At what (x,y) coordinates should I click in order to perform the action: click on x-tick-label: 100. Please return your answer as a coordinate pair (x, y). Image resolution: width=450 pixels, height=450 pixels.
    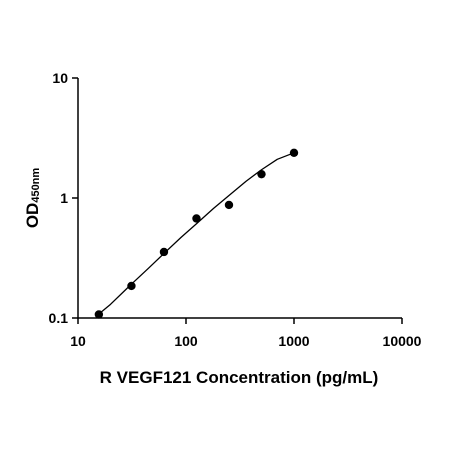
    Looking at the image, I should click on (186, 341).